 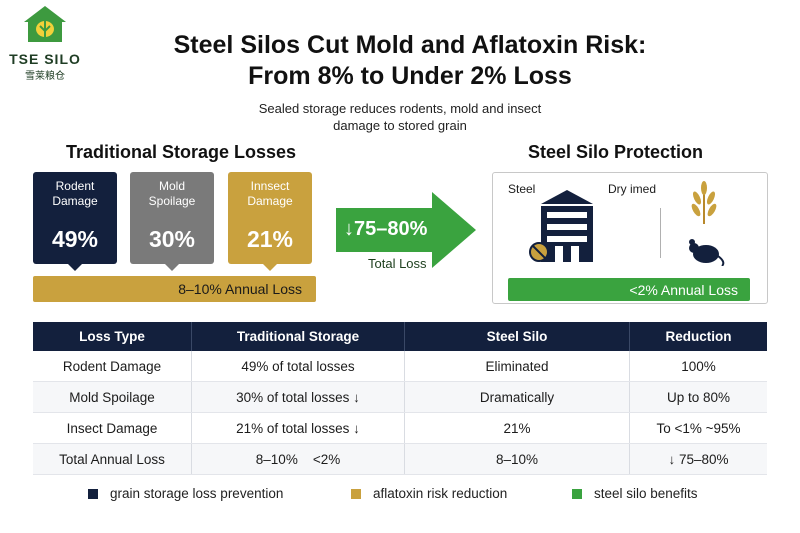 What do you see at coordinates (698, 336) in the screenshot?
I see `header-reduction: Reduction` at bounding box center [698, 336].